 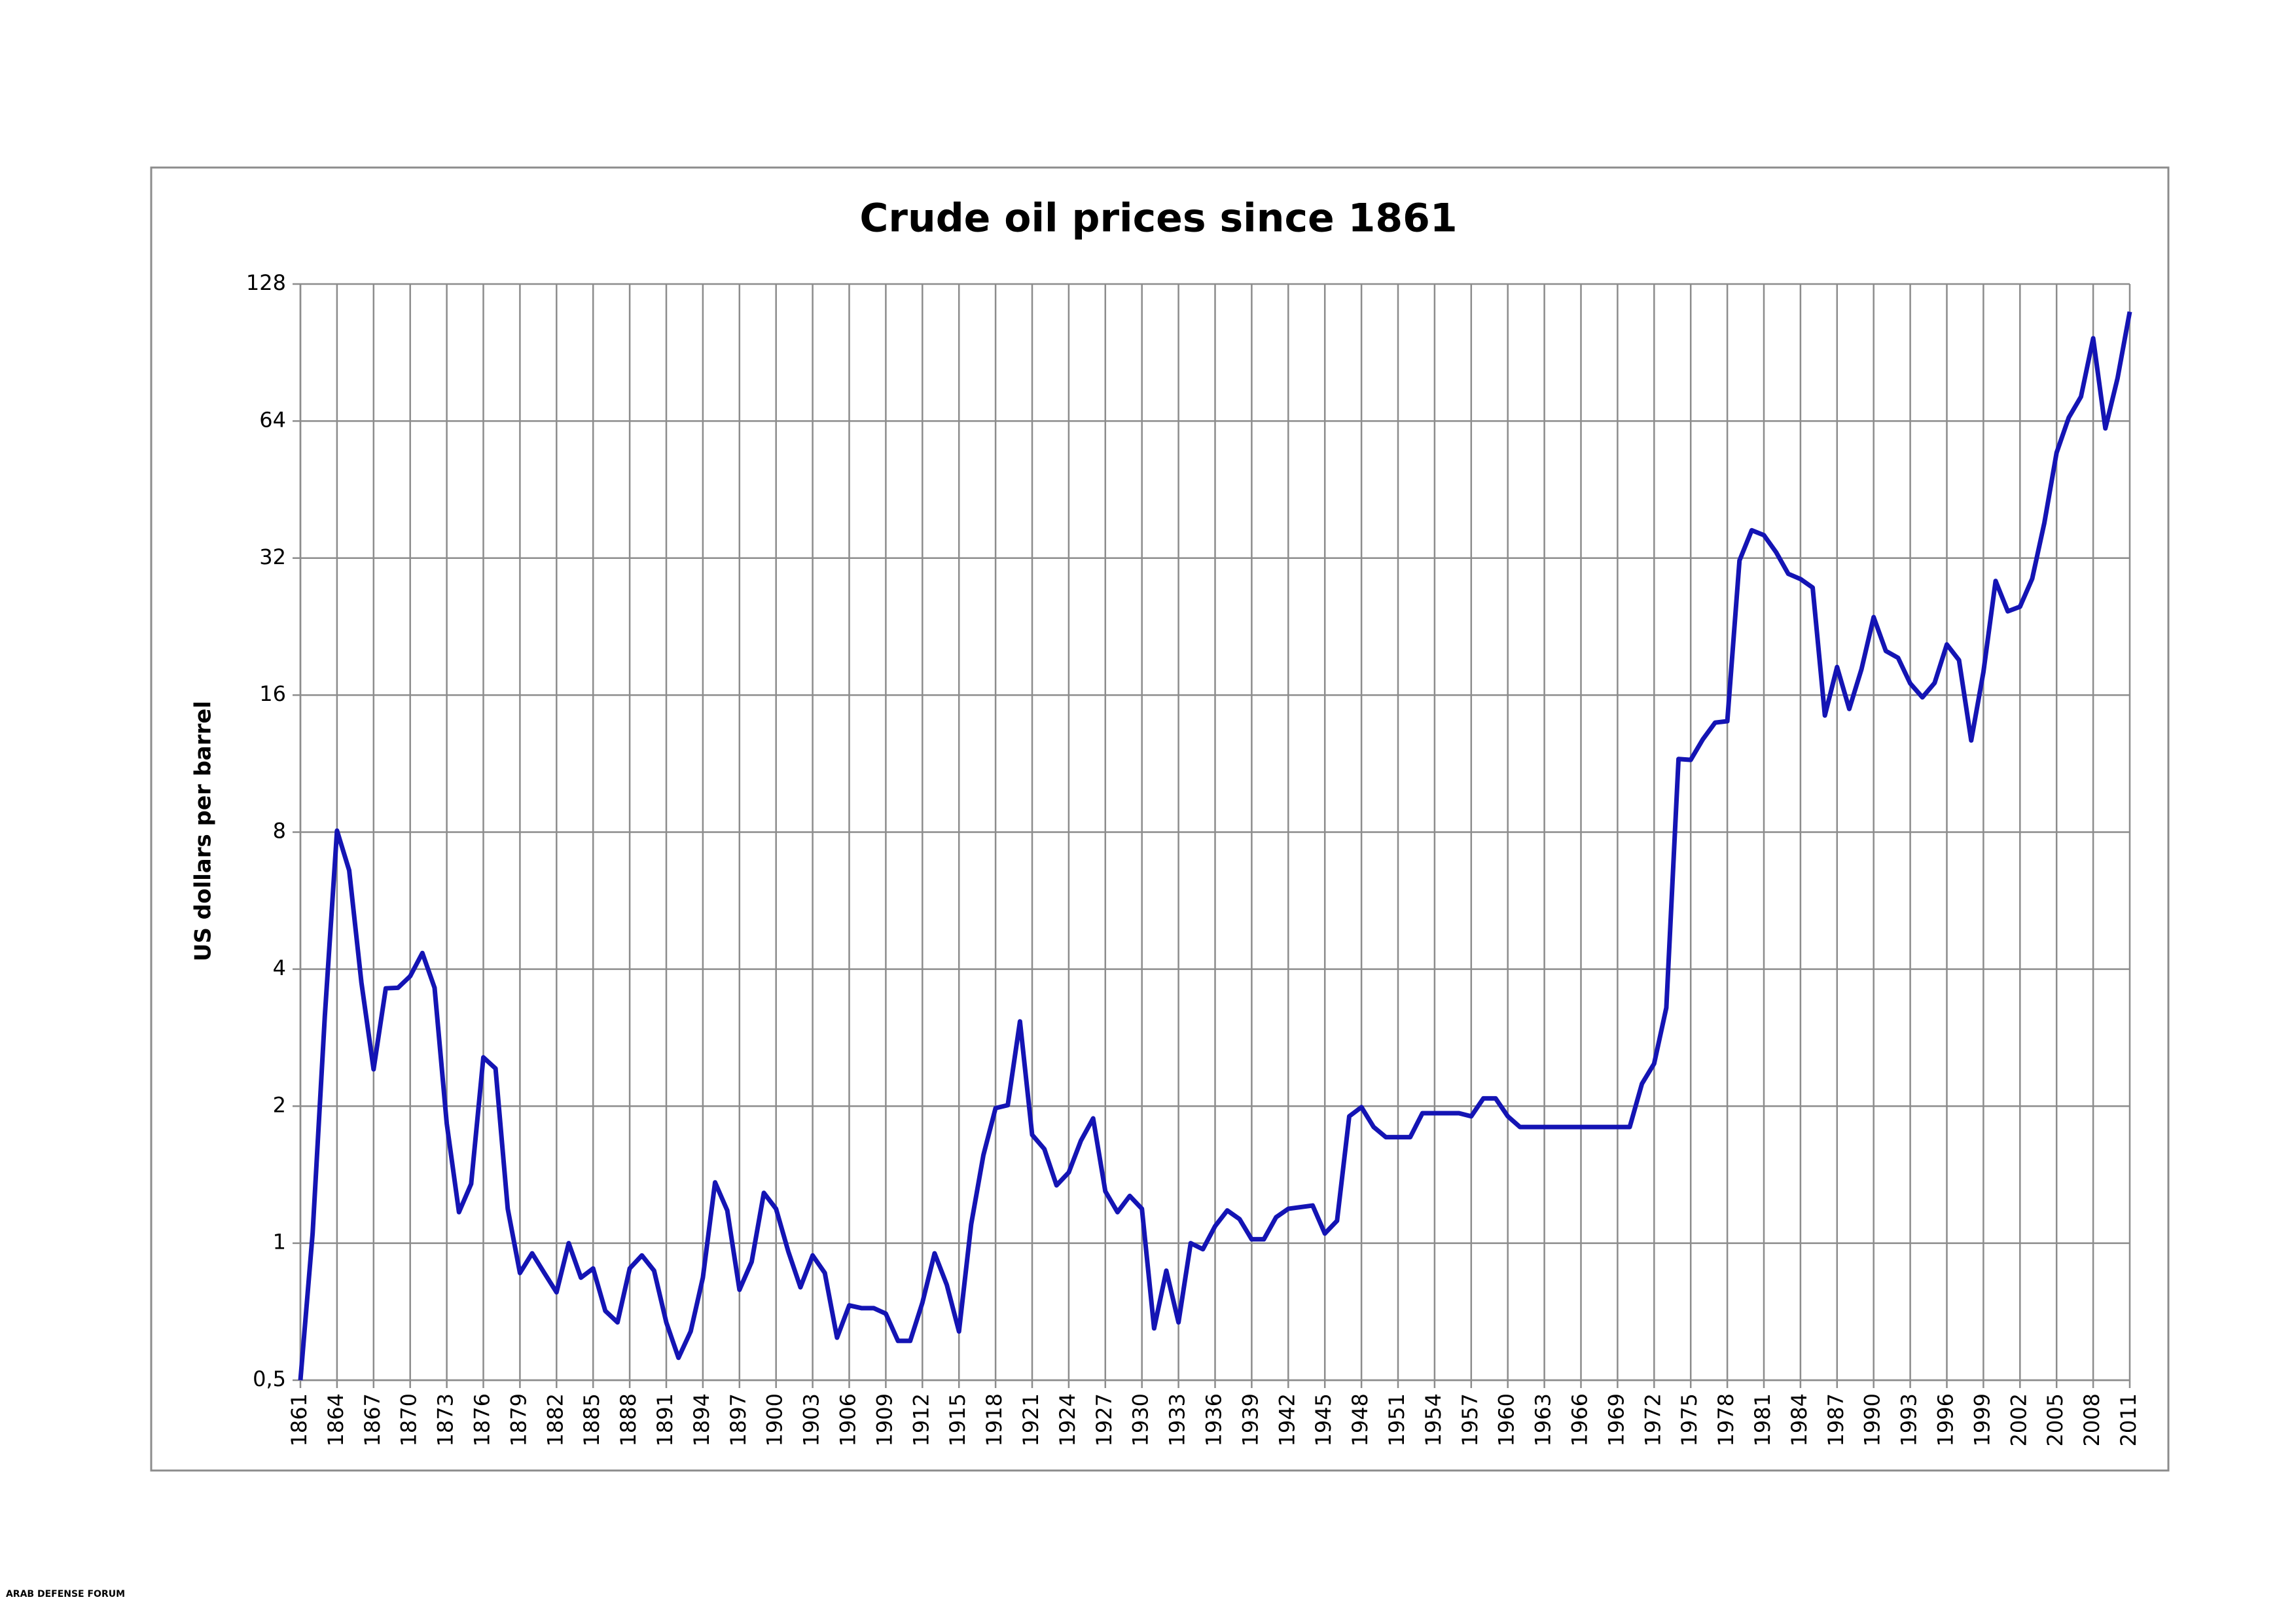 What do you see at coordinates (1909, 1419) in the screenshot?
I see `x-tick-label: 1993` at bounding box center [1909, 1419].